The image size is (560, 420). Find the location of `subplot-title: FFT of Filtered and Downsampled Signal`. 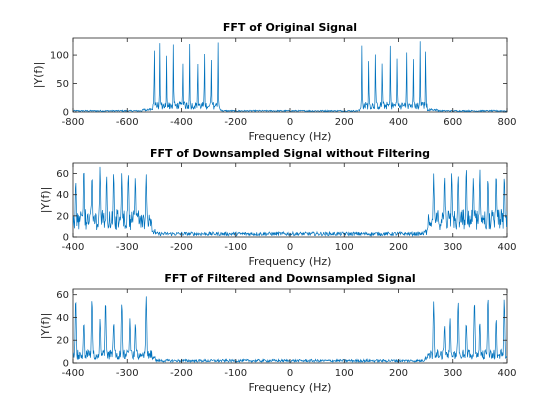

subplot-title: FFT of Filtered and Downsampled Signal is located at coordinates (289, 278).